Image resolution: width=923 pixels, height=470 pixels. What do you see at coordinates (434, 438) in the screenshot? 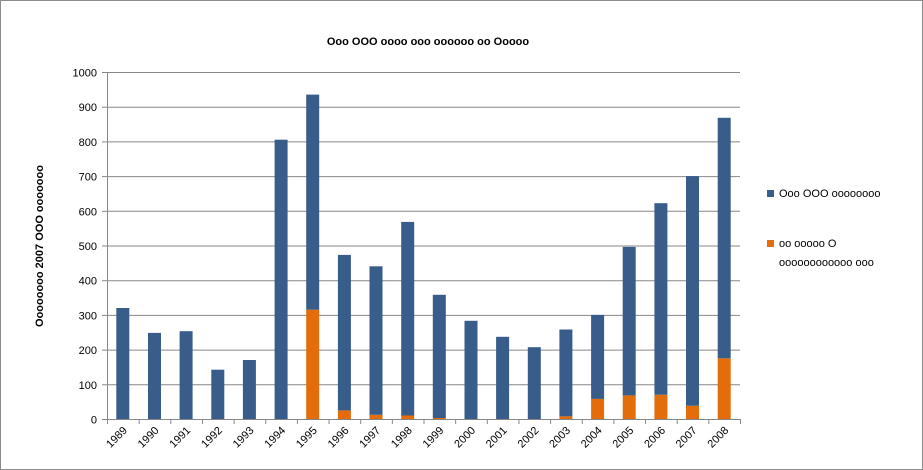
I see `x-tick-label: 1999` at bounding box center [434, 438].